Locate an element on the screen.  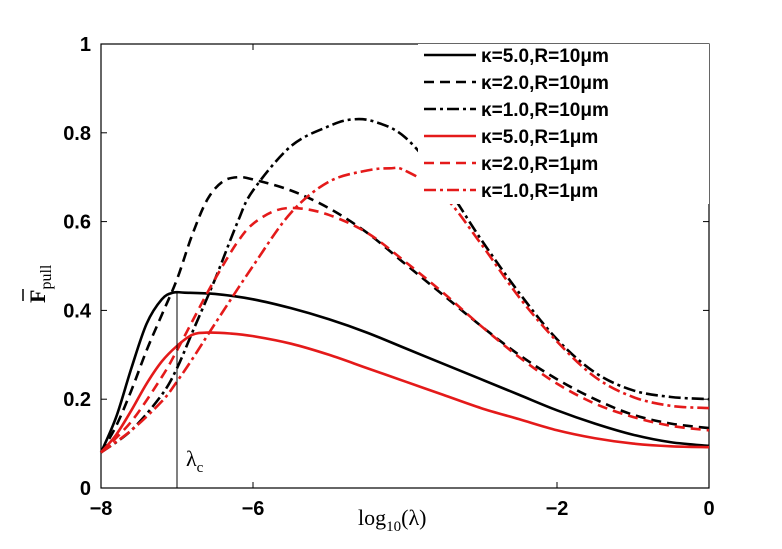
legend-label-2: κ=2.0,R=10μm is located at coordinates (545, 83).